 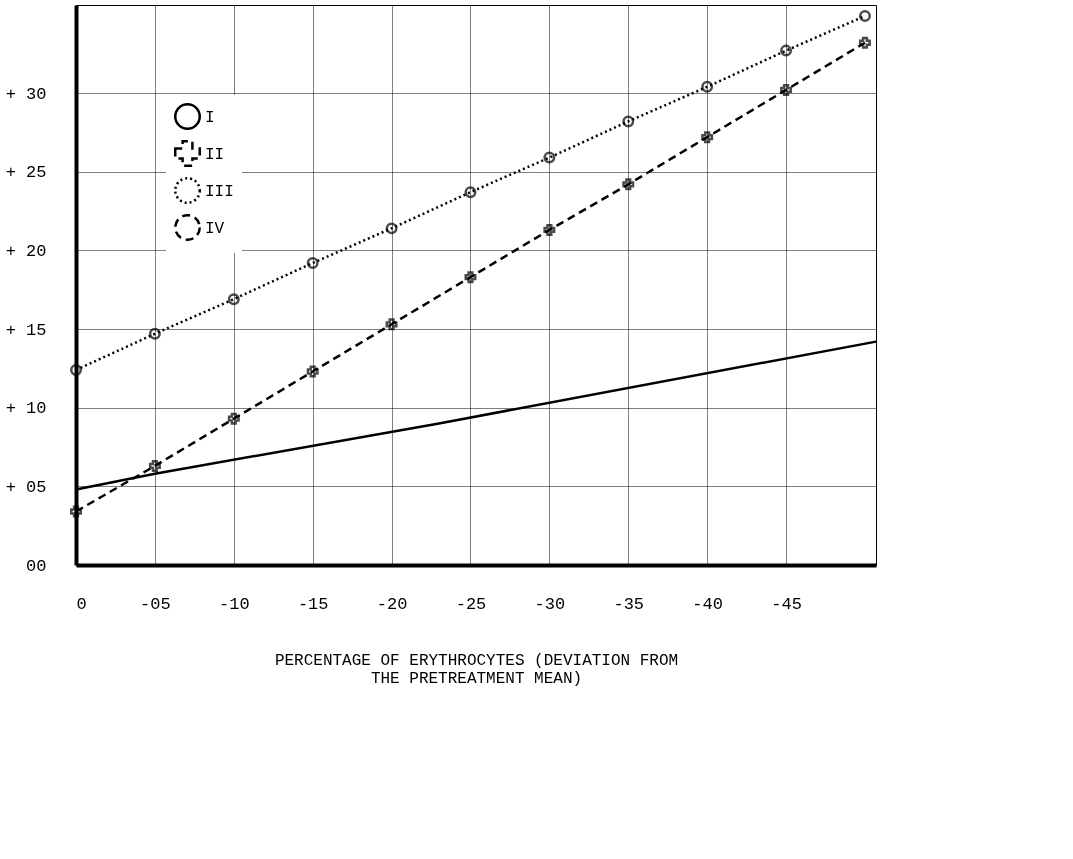 I want to click on y-tick-label: + 20, so click(x=26, y=251).